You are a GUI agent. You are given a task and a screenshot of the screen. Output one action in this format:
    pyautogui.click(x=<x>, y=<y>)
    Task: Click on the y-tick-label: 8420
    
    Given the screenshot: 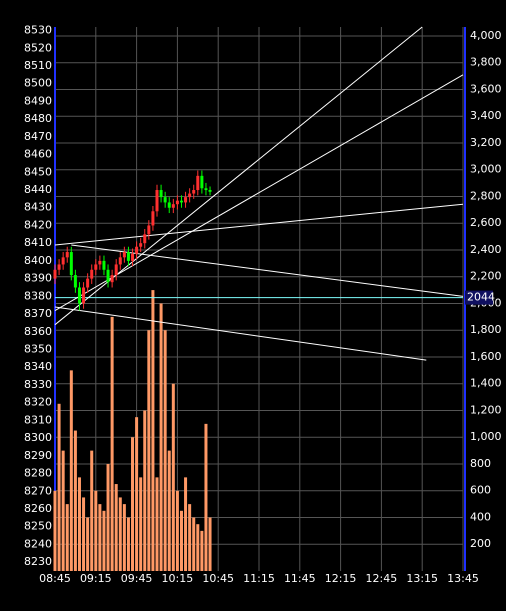 What is the action you would take?
    pyautogui.click(x=38, y=224)
    